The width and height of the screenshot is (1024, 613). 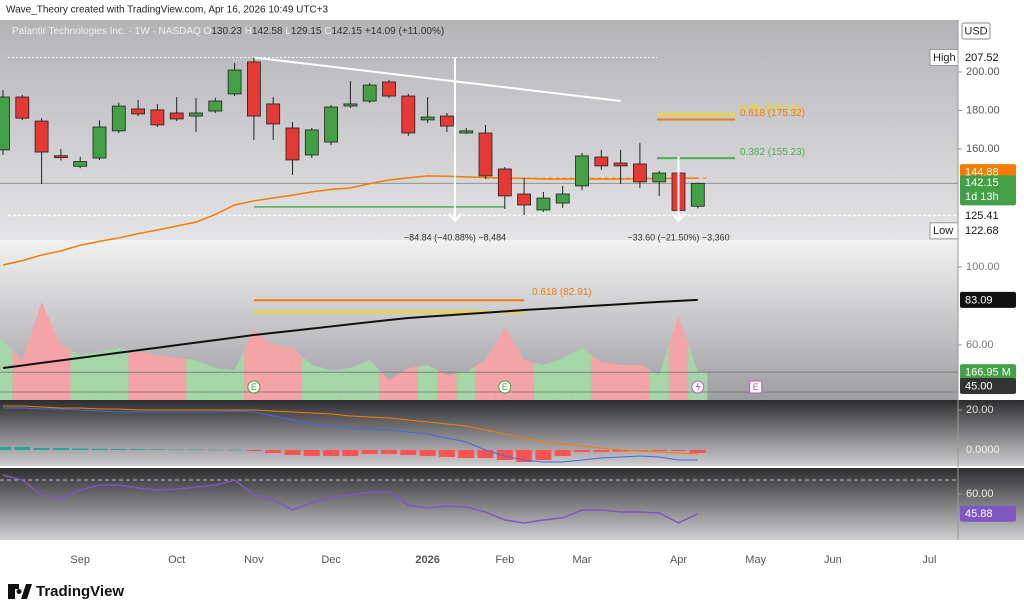 I want to click on legend-key: H, so click(x=248, y=31).